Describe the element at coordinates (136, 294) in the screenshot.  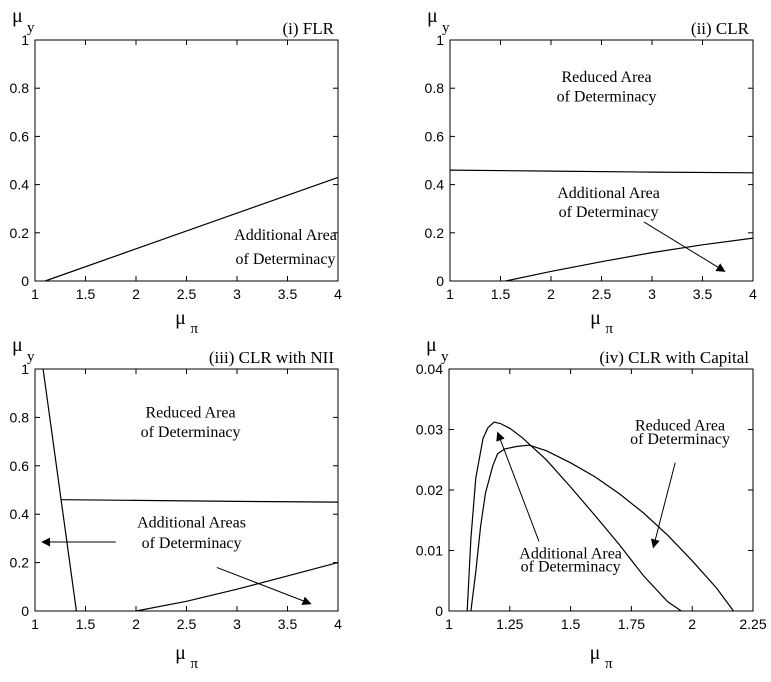
I see `chart0-x-tick-label: 2` at that location.